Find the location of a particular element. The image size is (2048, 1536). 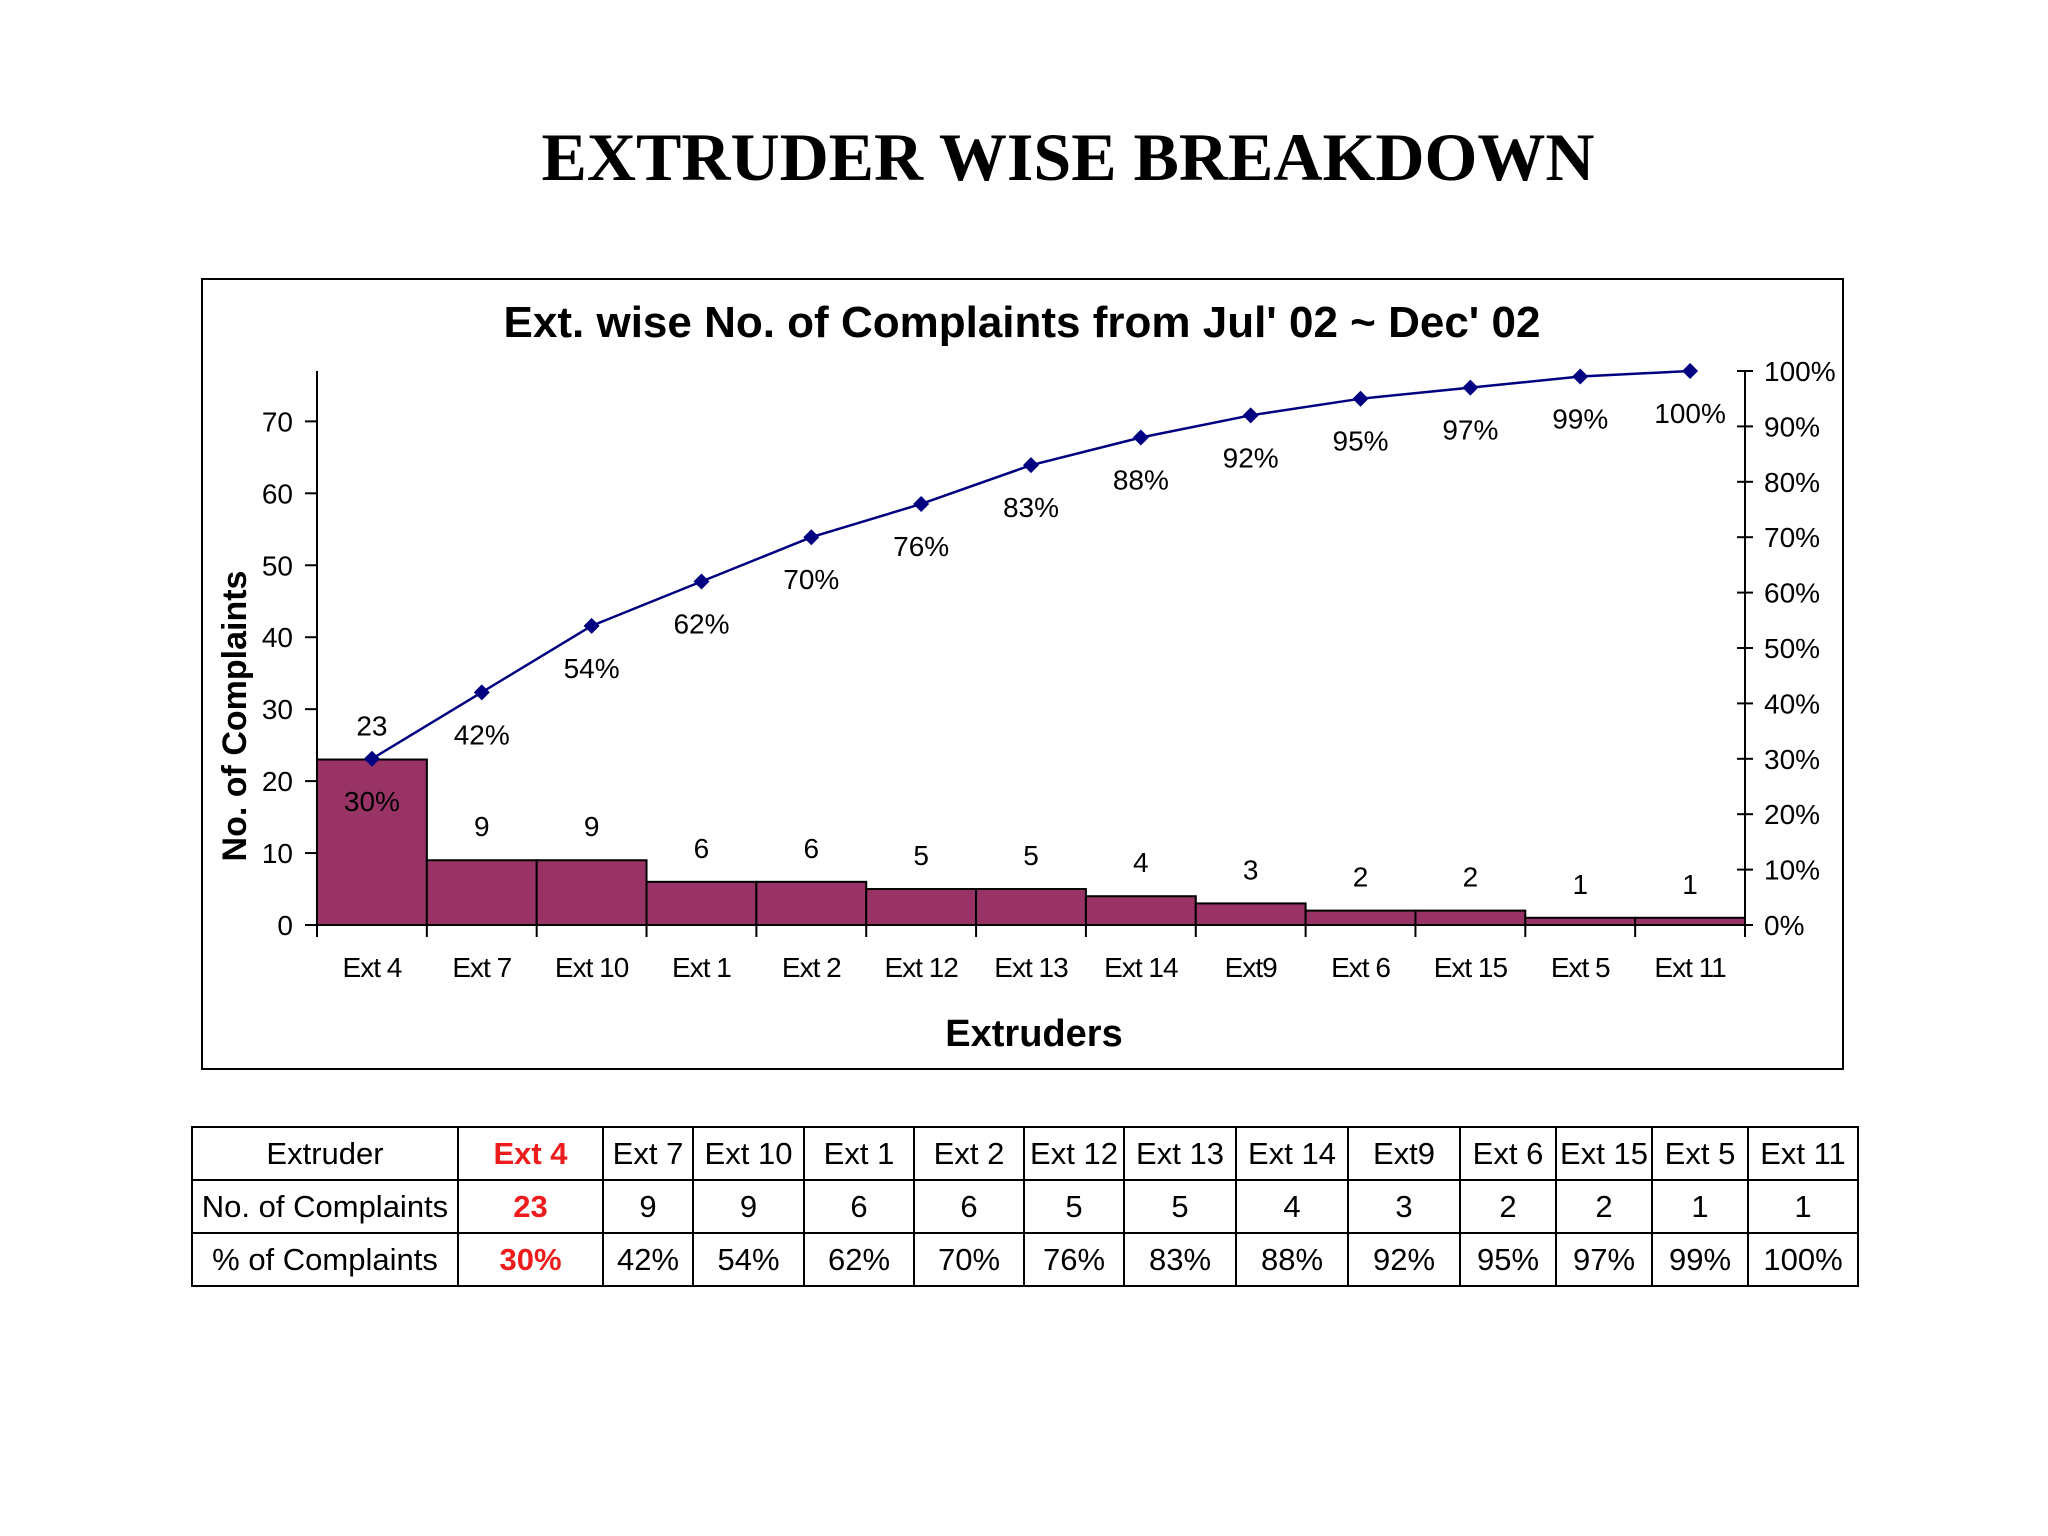

table-cell: 9 is located at coordinates (648, 1206).